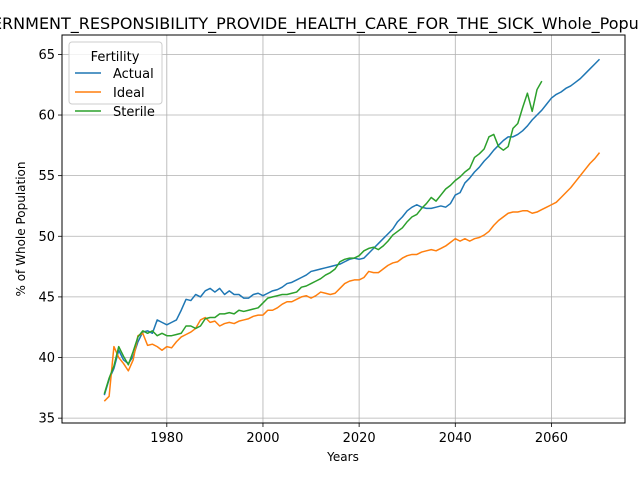  I want to click on y-tick-label: 60, so click(46, 116).